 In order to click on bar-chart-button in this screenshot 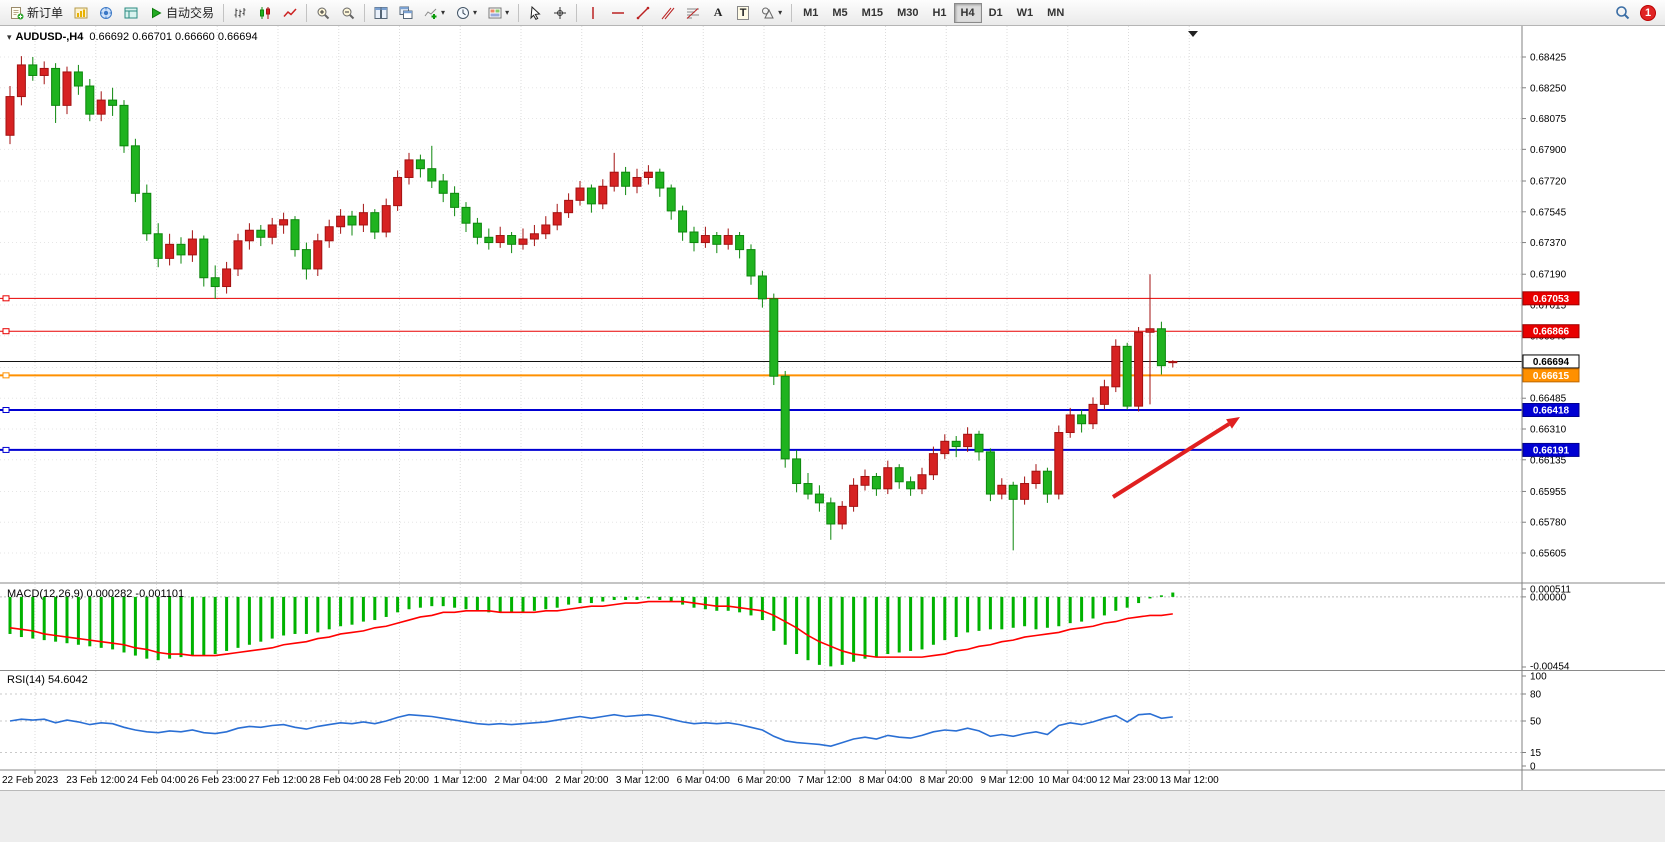, I will do `click(240, 13)`.